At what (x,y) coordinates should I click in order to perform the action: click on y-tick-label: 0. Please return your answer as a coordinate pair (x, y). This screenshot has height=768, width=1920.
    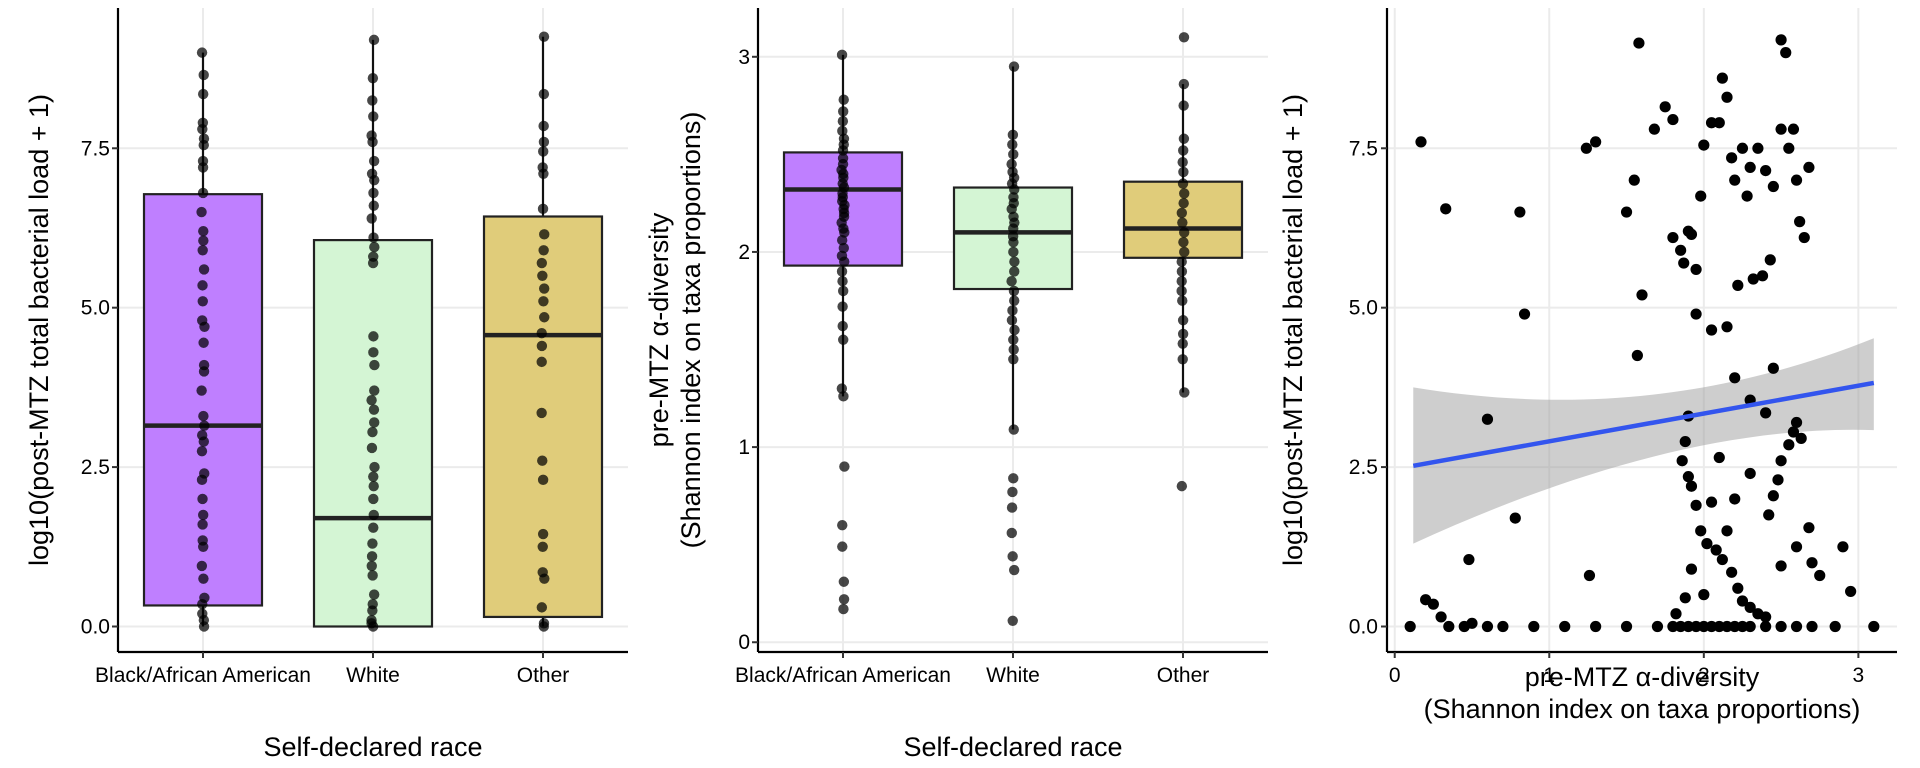
    Looking at the image, I should click on (744, 642).